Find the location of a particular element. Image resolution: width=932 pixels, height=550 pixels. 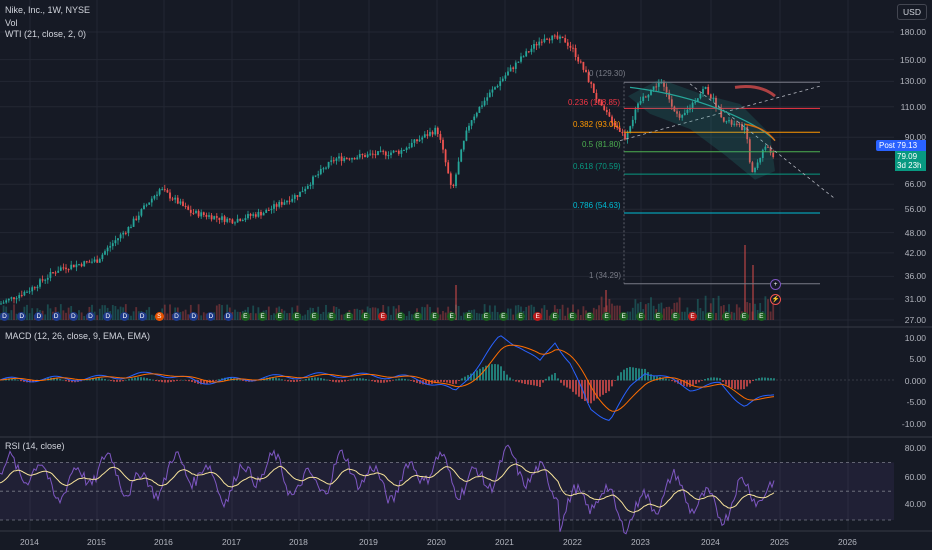

rsi-tick: 80.00 is located at coordinates (915, 448).